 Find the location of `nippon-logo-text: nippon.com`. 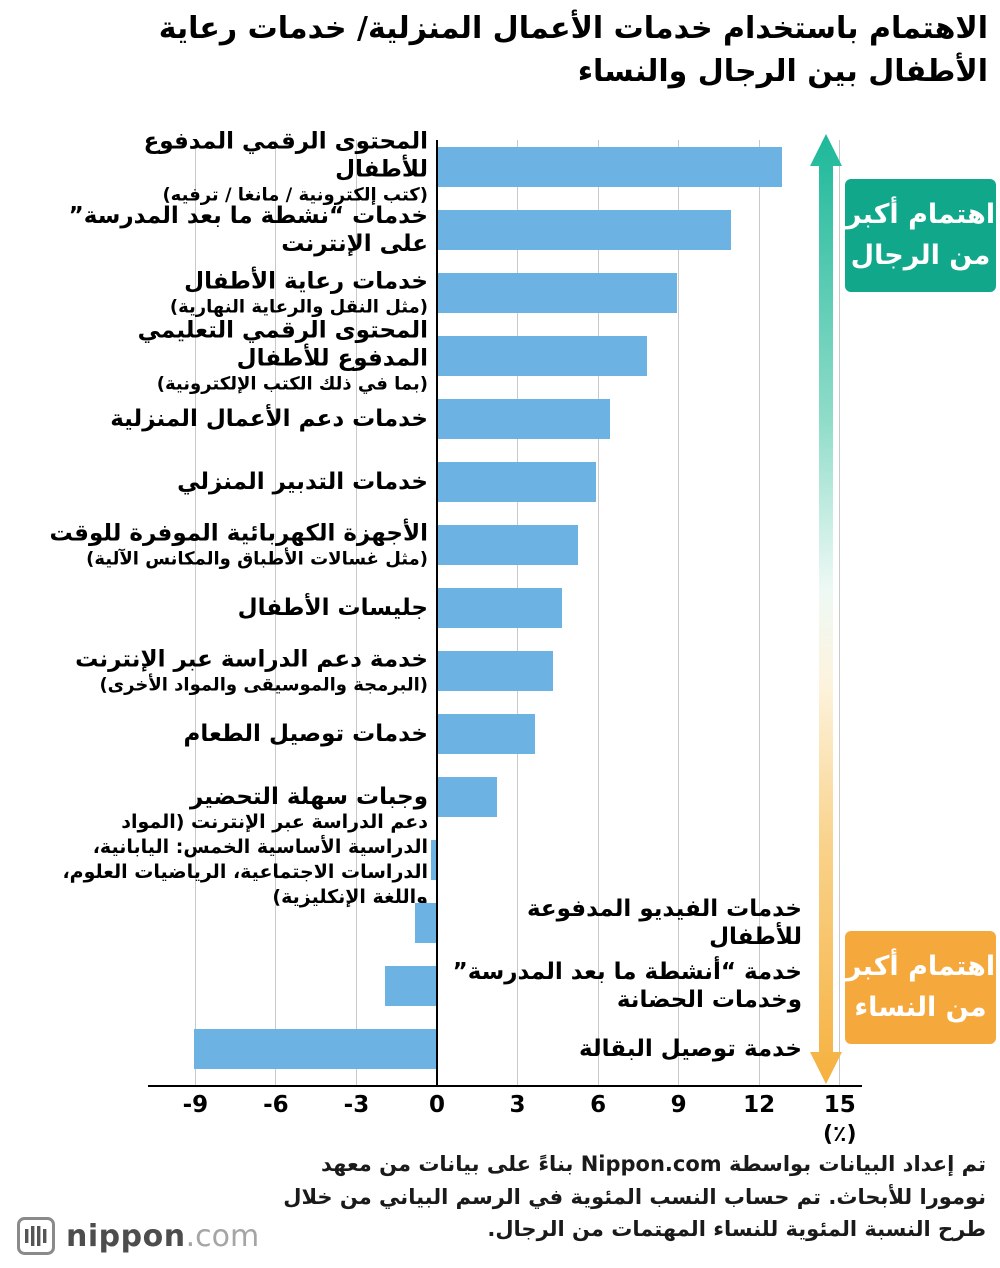

nippon-logo-text: nippon.com is located at coordinates (162, 1236).